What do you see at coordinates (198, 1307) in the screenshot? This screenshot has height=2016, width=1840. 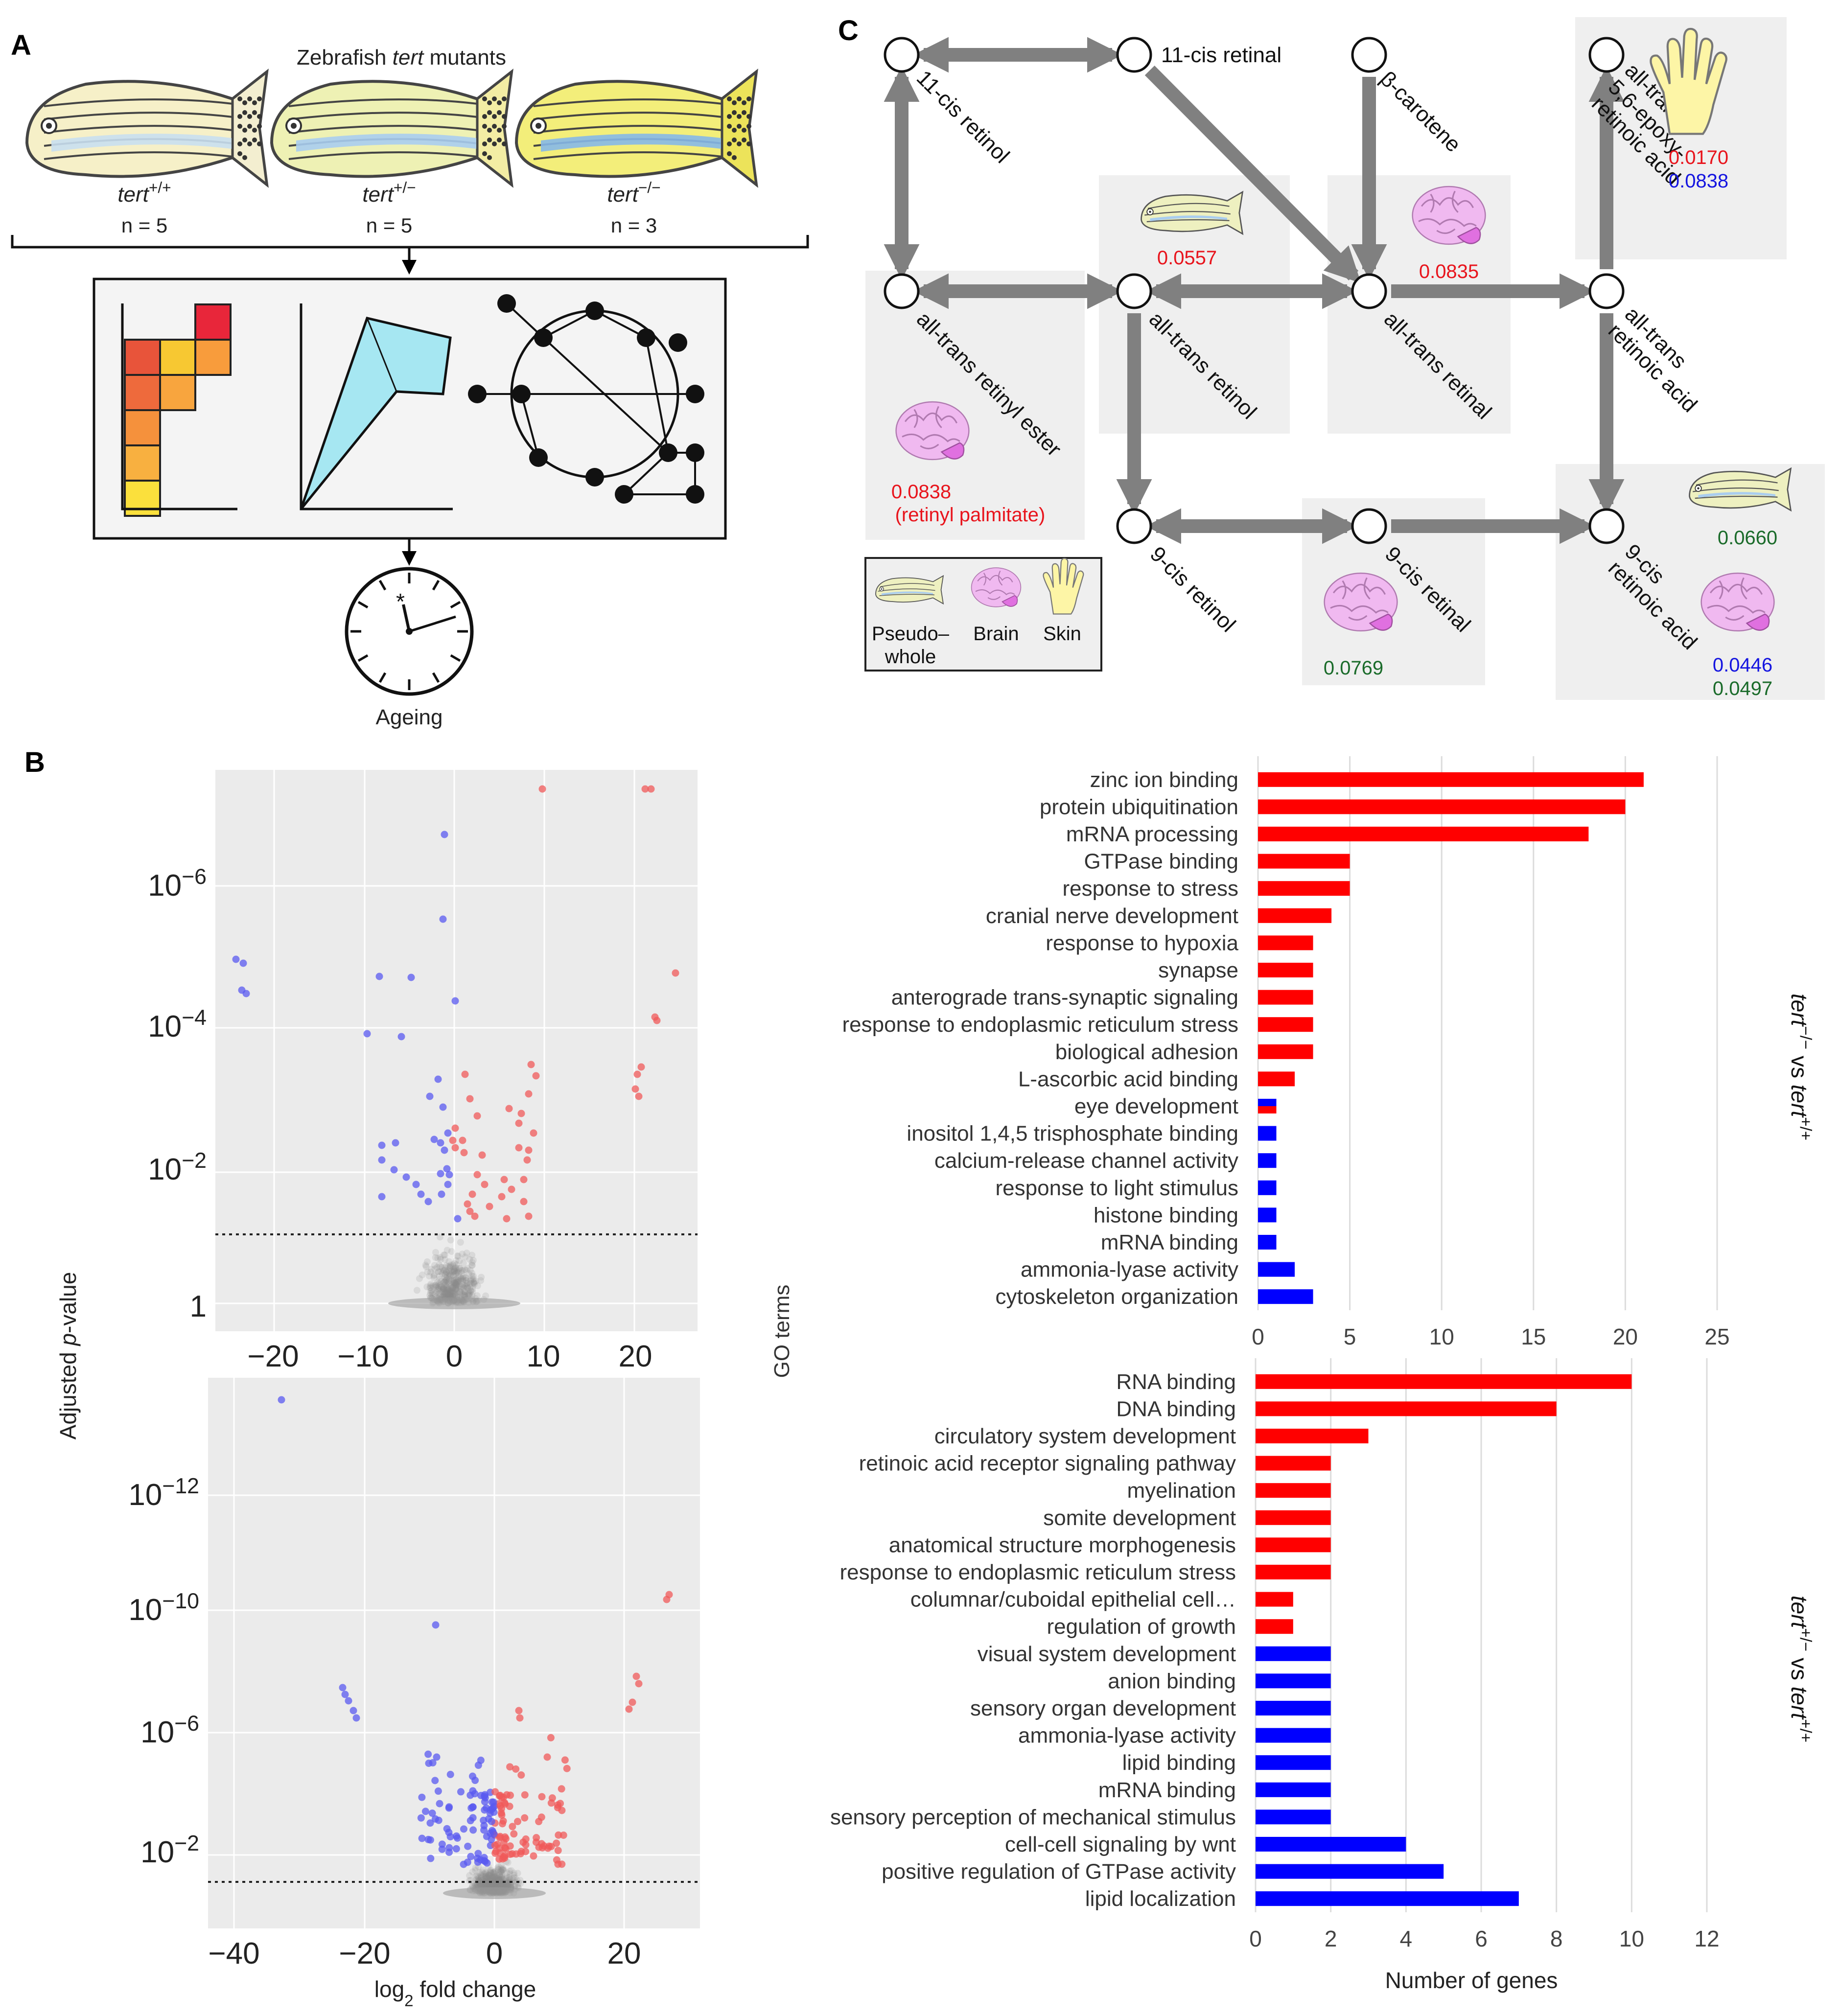 I see `y-tick-label: 1` at bounding box center [198, 1307].